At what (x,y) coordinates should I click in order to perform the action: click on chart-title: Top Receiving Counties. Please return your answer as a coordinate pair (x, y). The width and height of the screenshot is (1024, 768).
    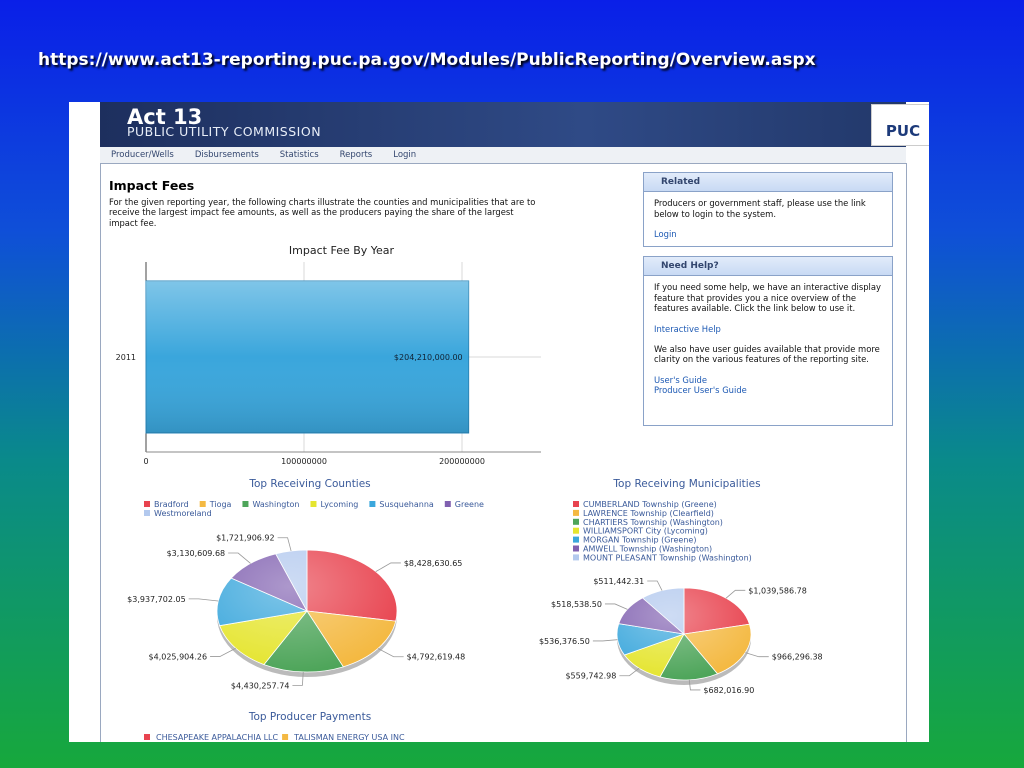
    Looking at the image, I should click on (309, 484).